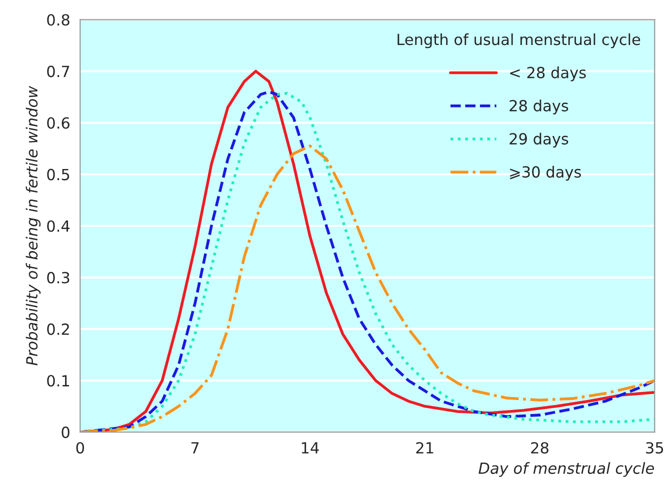 Image resolution: width=668 pixels, height=491 pixels. I want to click on legend-label: < 28 days, so click(548, 74).